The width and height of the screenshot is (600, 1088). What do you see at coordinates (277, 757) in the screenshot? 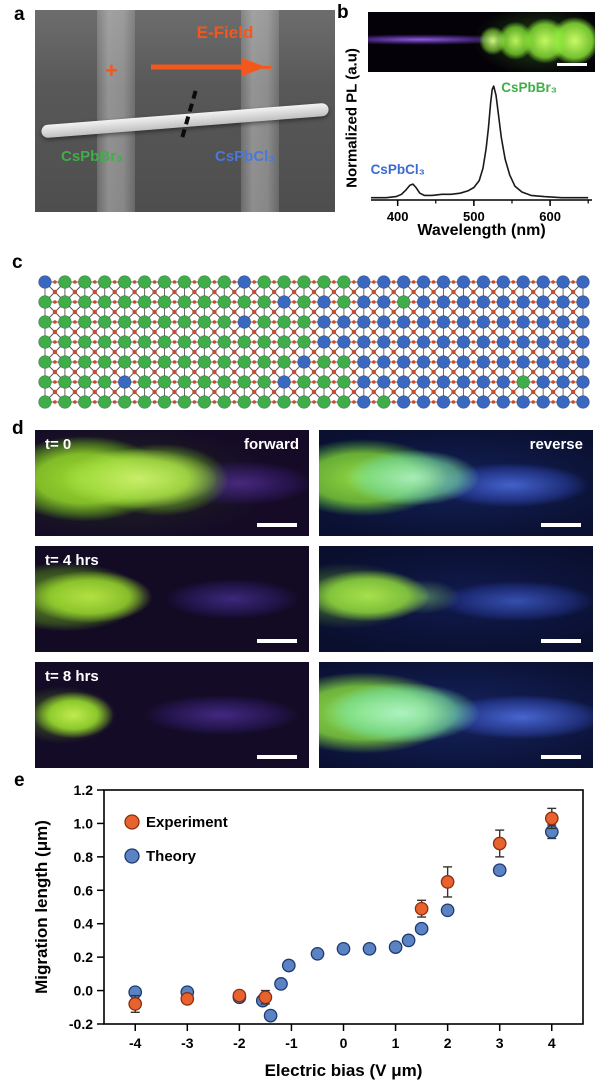
I see `scale-bar` at bounding box center [277, 757].